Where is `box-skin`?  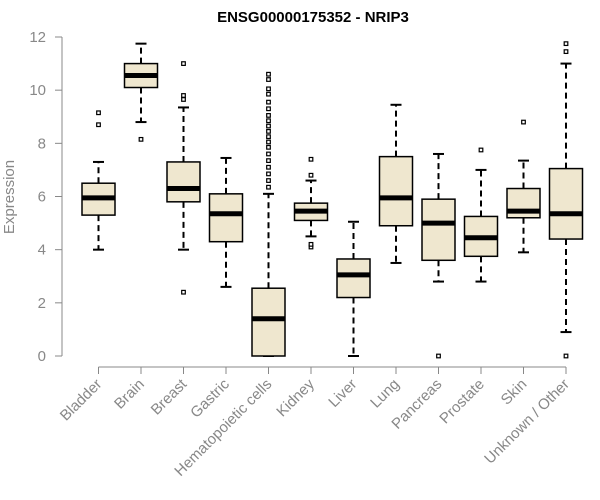 box-skin is located at coordinates (523, 186).